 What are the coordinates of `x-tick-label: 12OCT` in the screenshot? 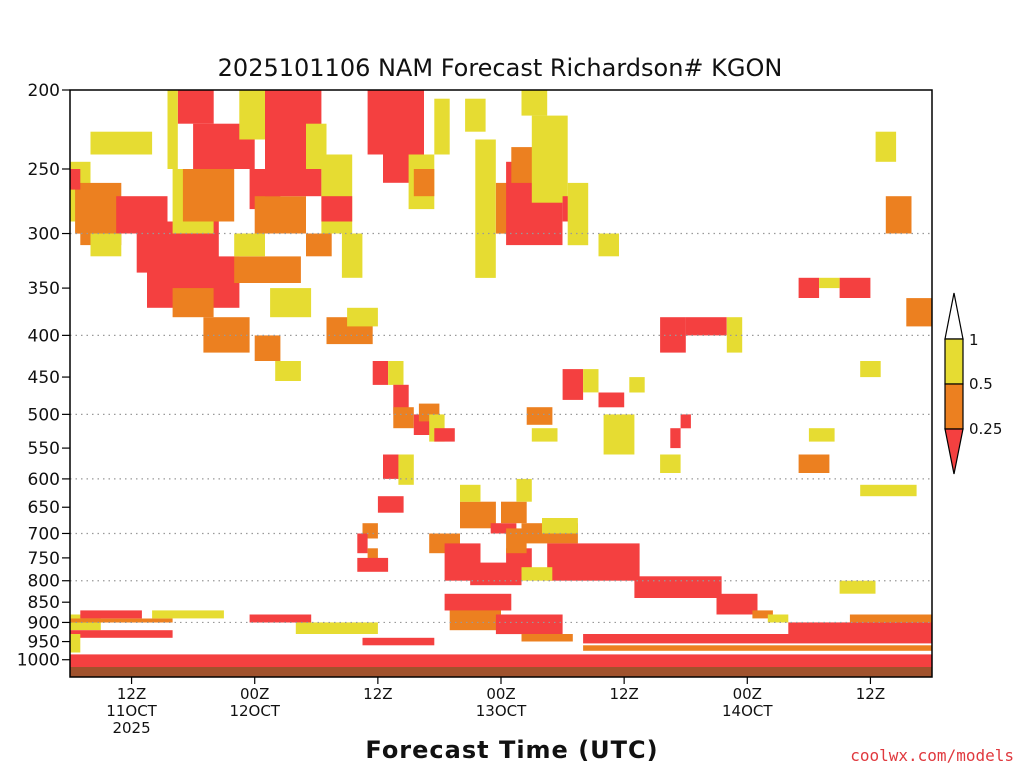 It's located at (254, 711).